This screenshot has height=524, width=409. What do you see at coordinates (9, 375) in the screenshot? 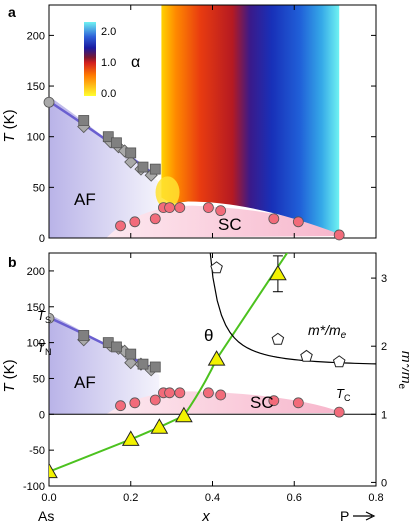
I see `ylabel-b: T (K)` at bounding box center [9, 375].